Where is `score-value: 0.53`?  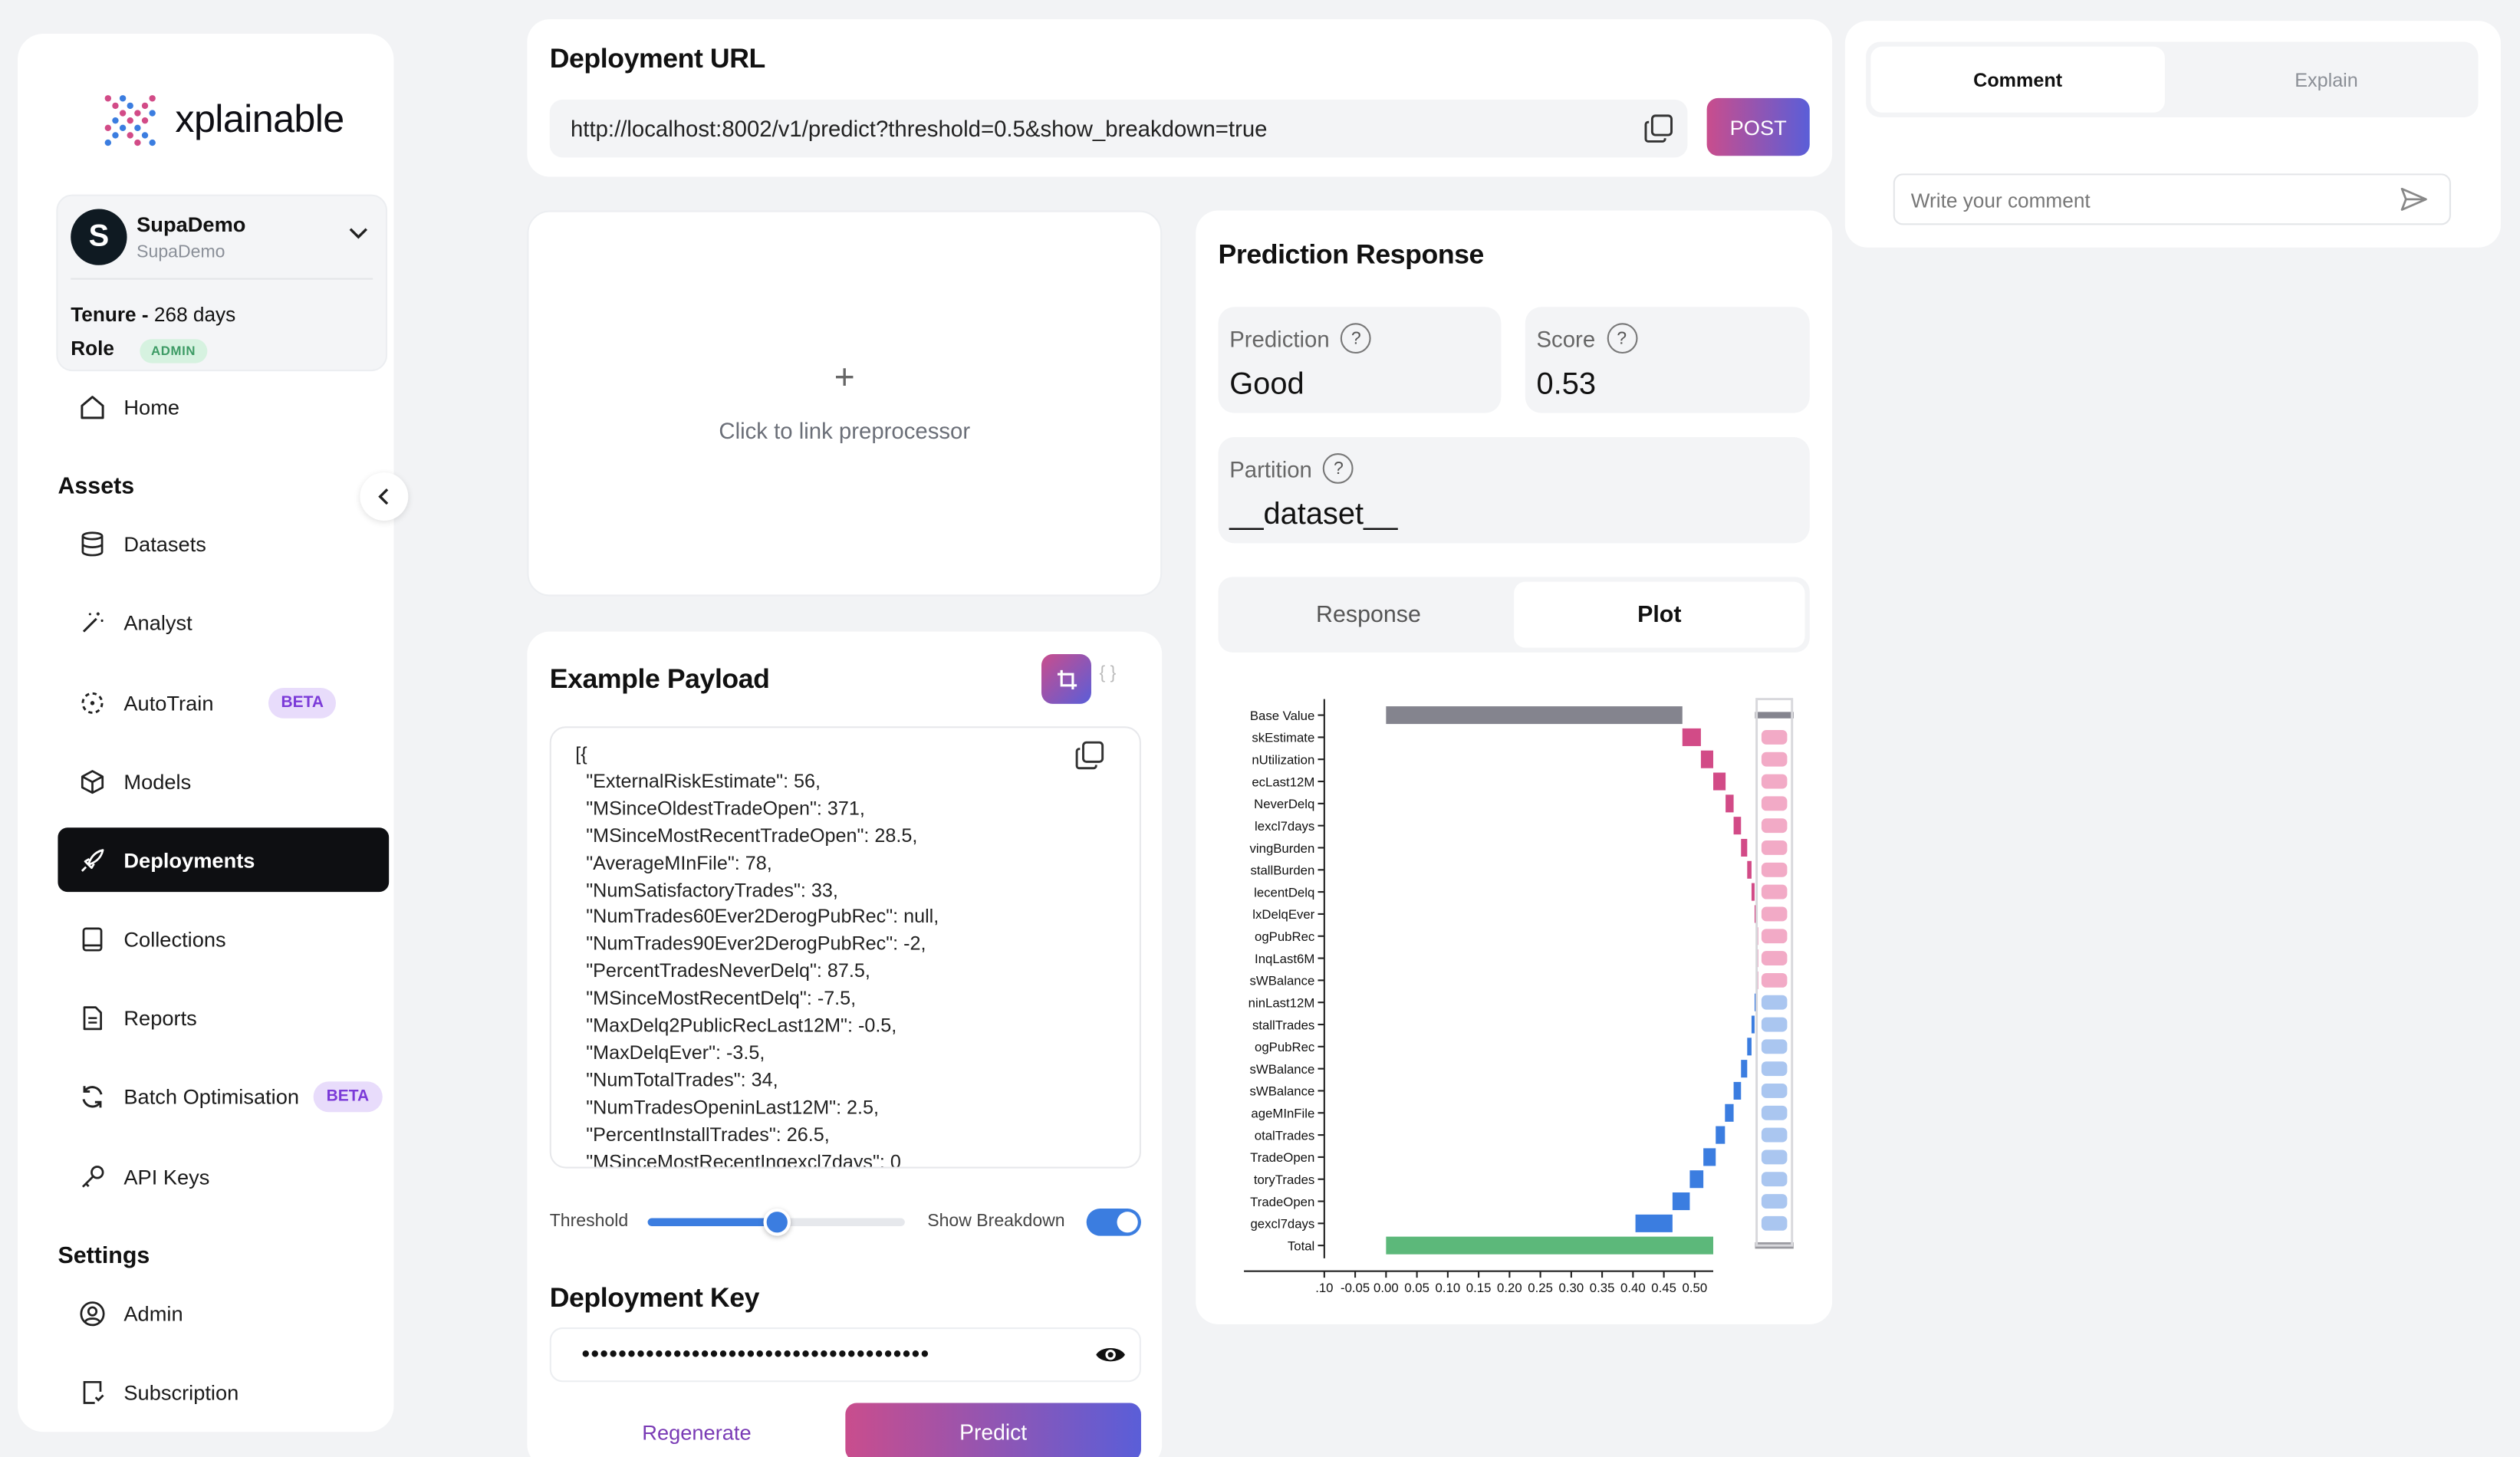 score-value: 0.53 is located at coordinates (1566, 384).